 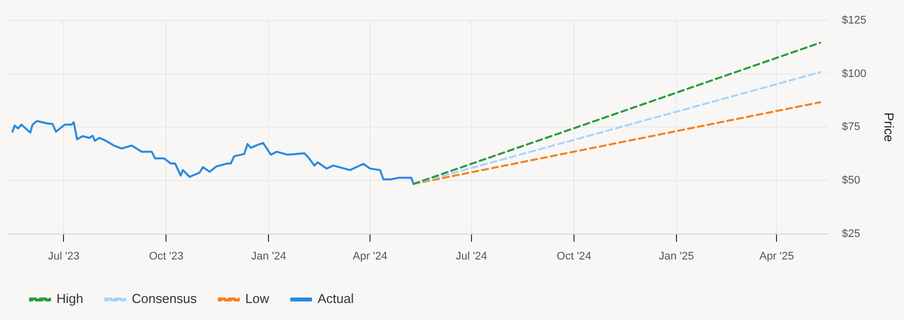 What do you see at coordinates (257, 298) in the screenshot?
I see `legend-label: Low` at bounding box center [257, 298].